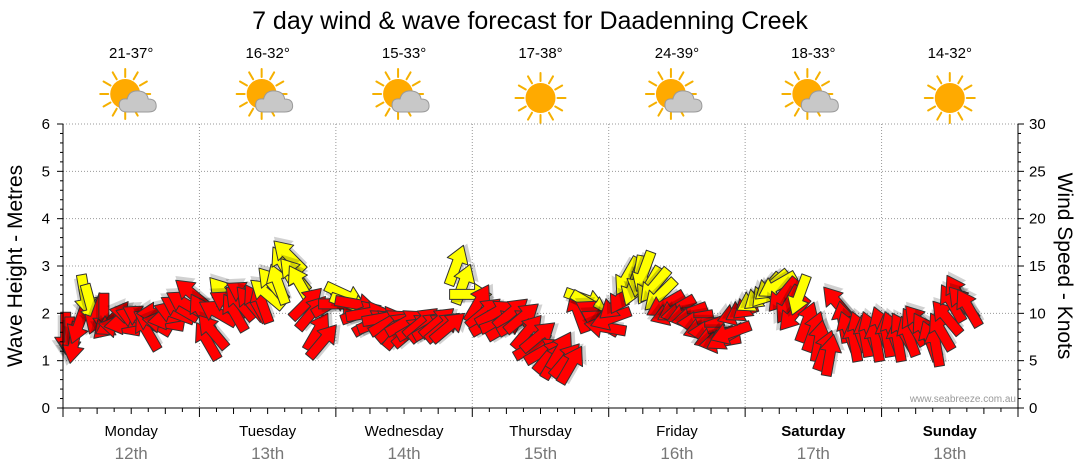 The image size is (1080, 475). I want to click on left-tick-label: 1, so click(46, 361).